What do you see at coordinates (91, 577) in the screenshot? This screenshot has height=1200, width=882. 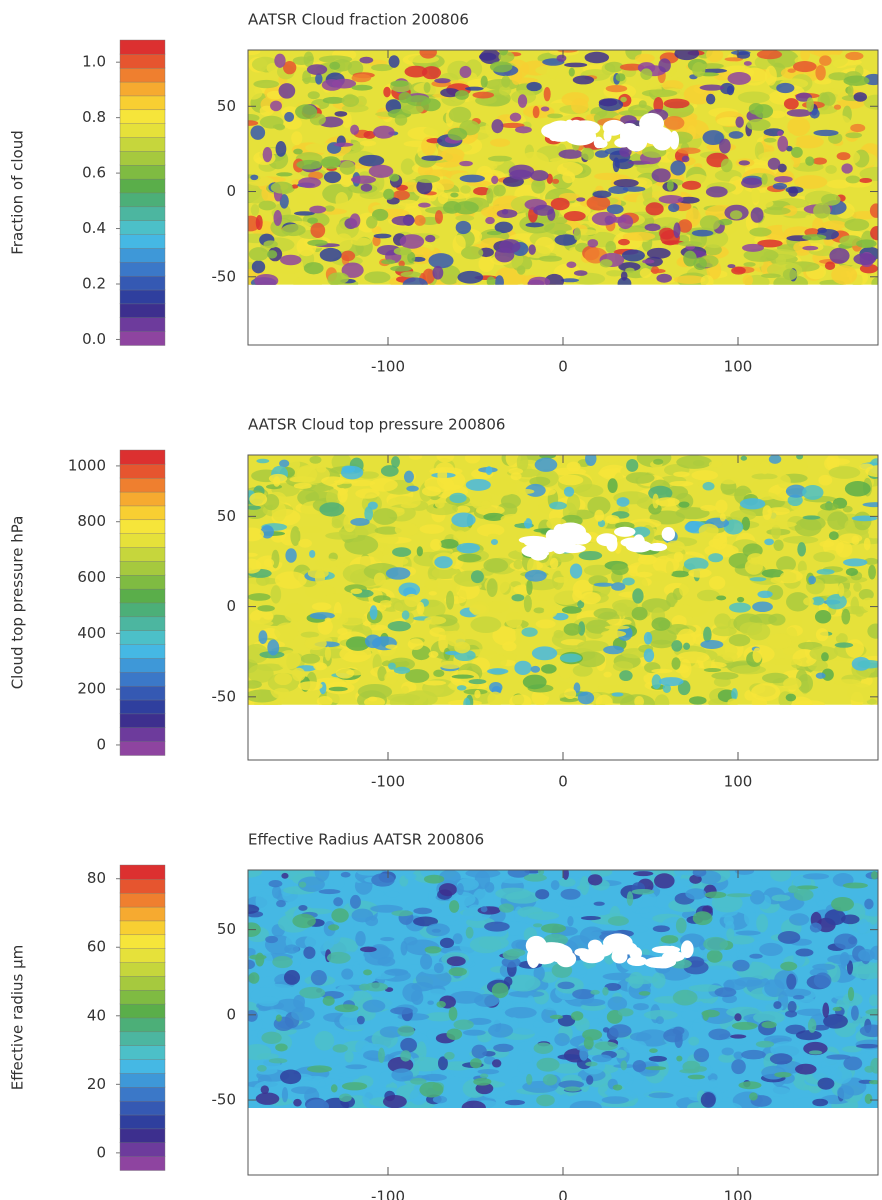 I see `colorbar-tick-label: 600` at bounding box center [91, 577].